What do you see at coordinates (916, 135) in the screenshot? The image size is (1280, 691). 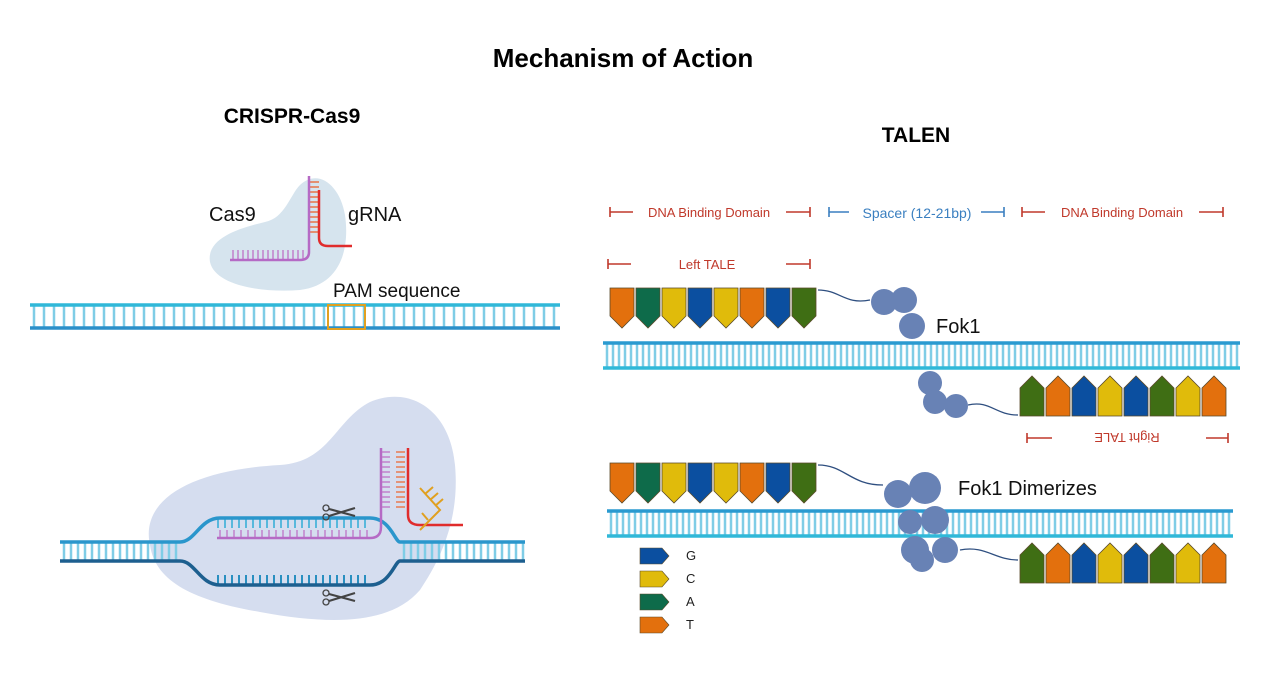 I see `talen-heading: TALEN` at bounding box center [916, 135].